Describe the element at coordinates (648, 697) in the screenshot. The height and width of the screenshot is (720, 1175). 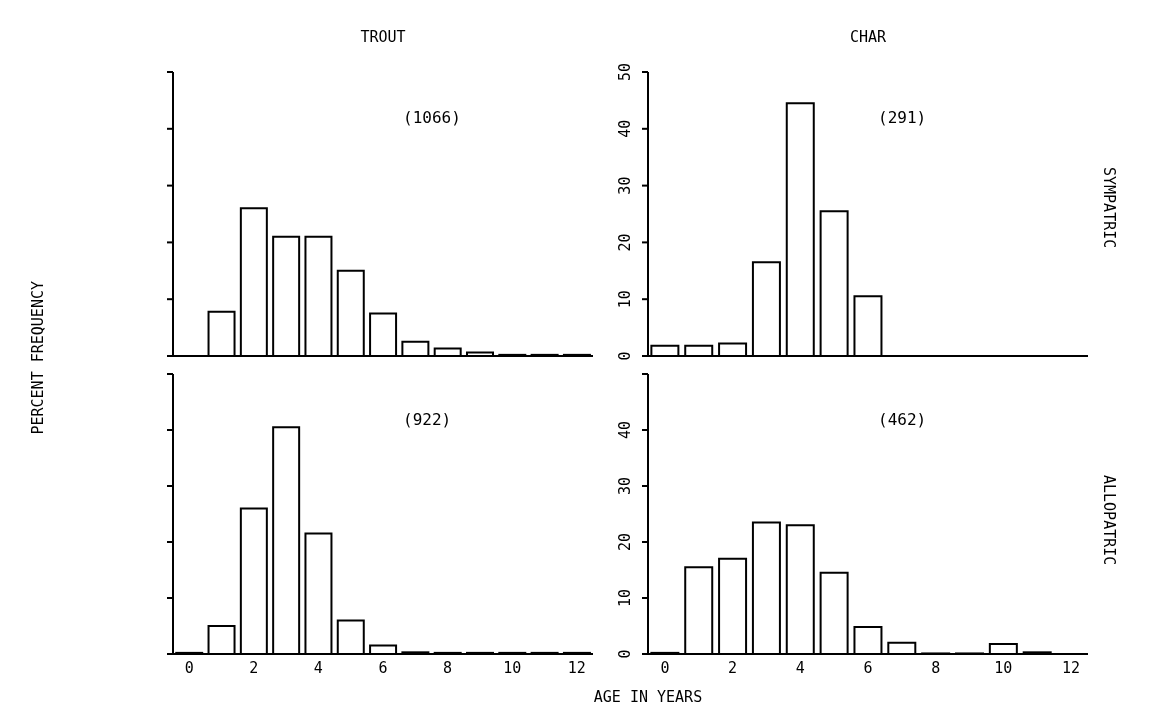
I see `x-axis-title: AGE IN YEARS` at that location.